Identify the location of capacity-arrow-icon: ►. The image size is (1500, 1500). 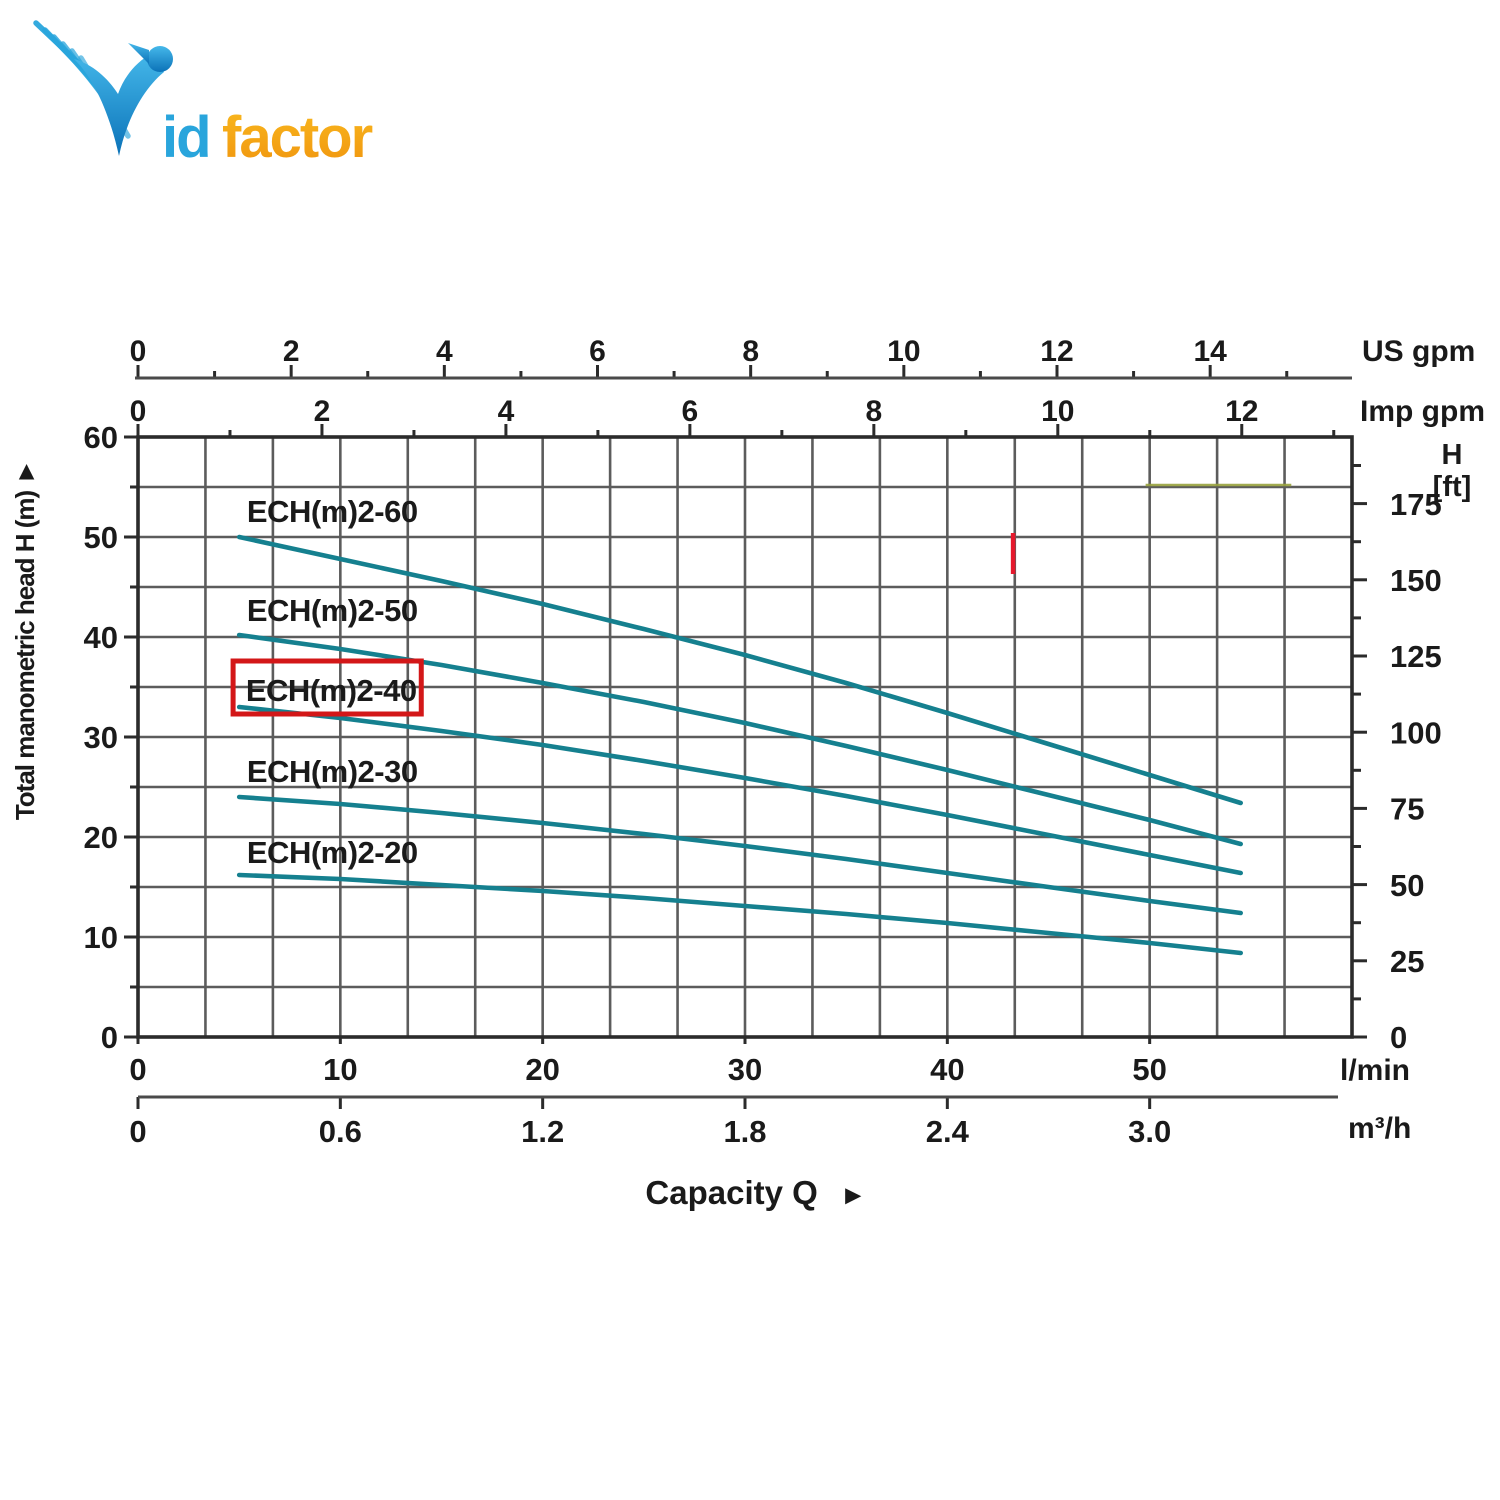
(853, 1195).